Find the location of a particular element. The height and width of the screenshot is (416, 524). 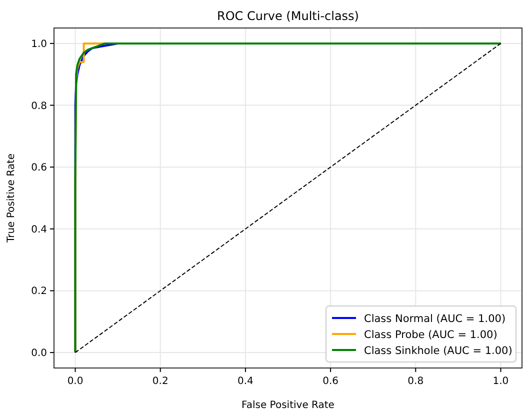

y-tick-label: 1.0 is located at coordinates (39, 44).